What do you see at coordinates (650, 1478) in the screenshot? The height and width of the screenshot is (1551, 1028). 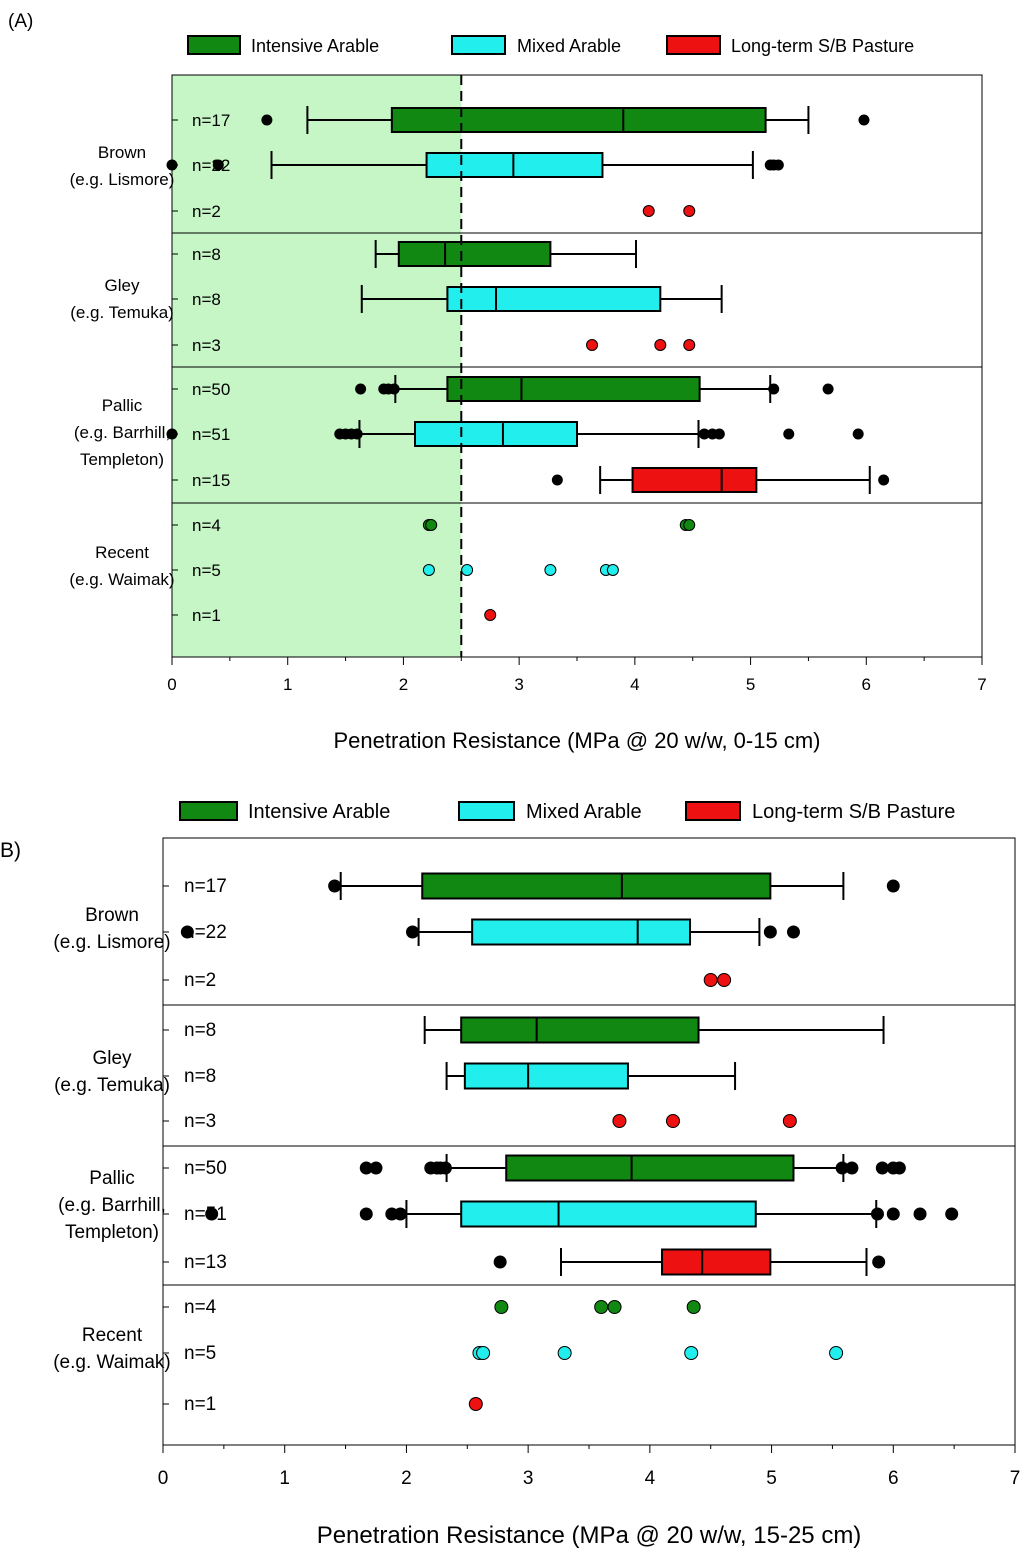 I see `x-tick-label: 4` at bounding box center [650, 1478].